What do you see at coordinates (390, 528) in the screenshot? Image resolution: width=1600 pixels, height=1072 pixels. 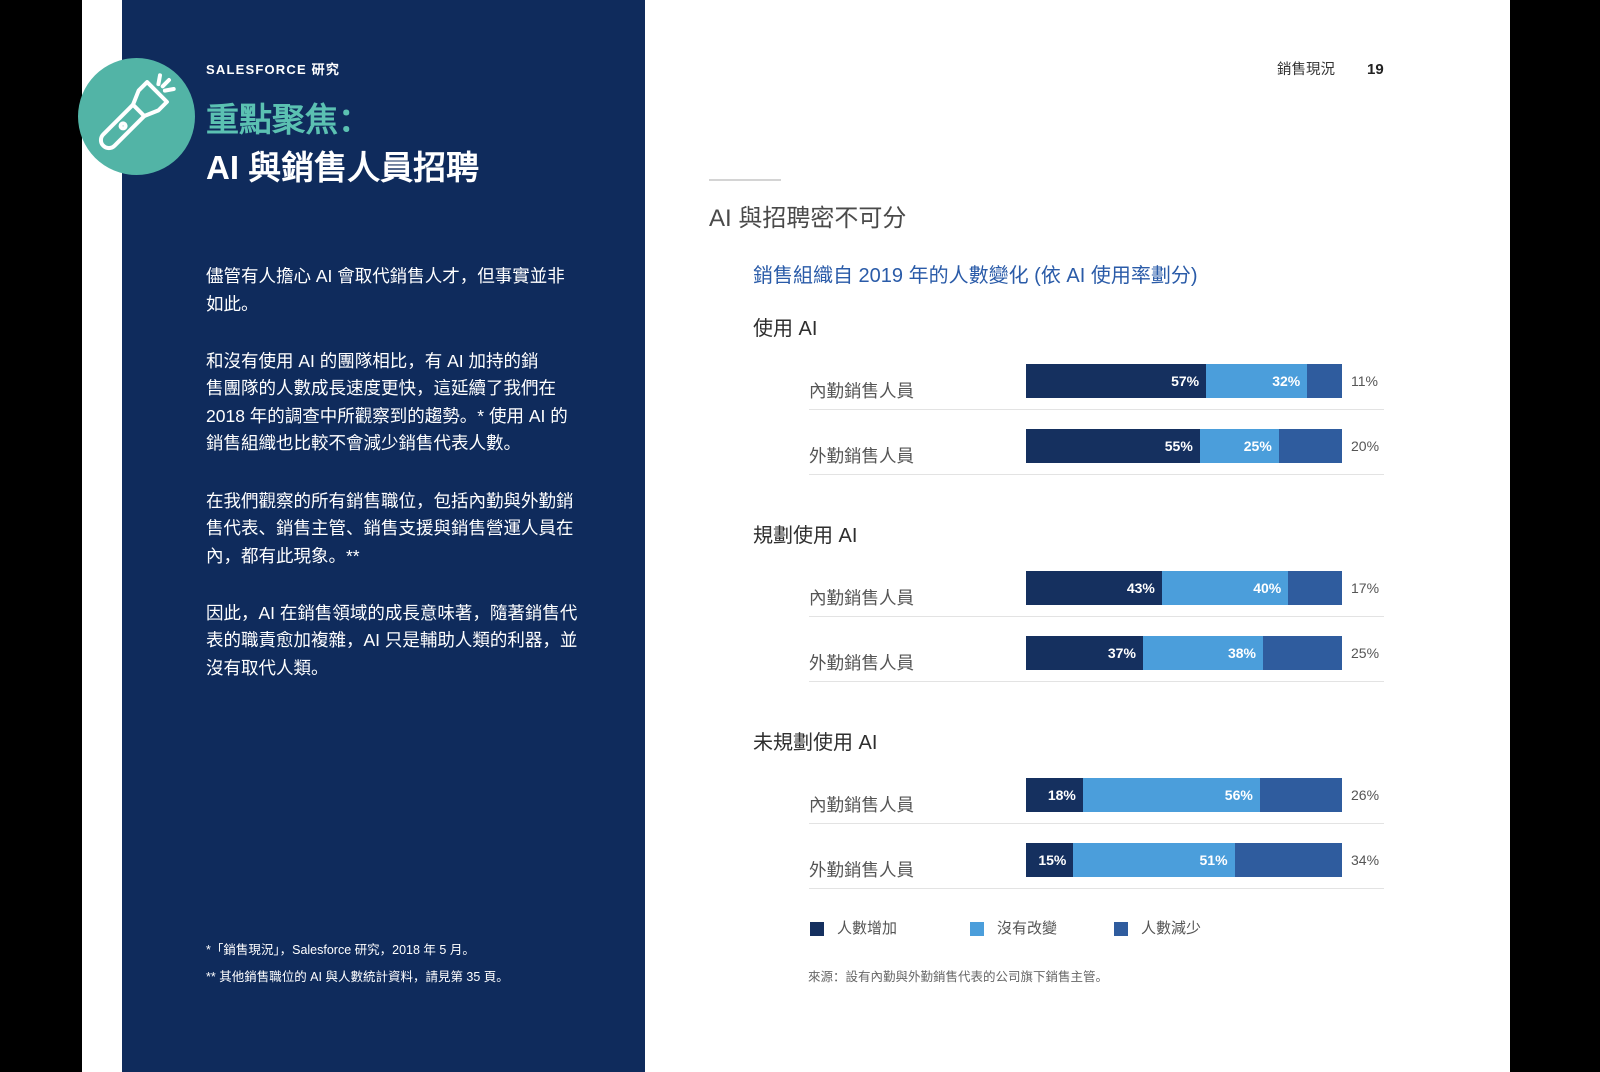 I see `body-line: 售代表、銷售主管、銷售支援與銷售營運人員在` at bounding box center [390, 528].